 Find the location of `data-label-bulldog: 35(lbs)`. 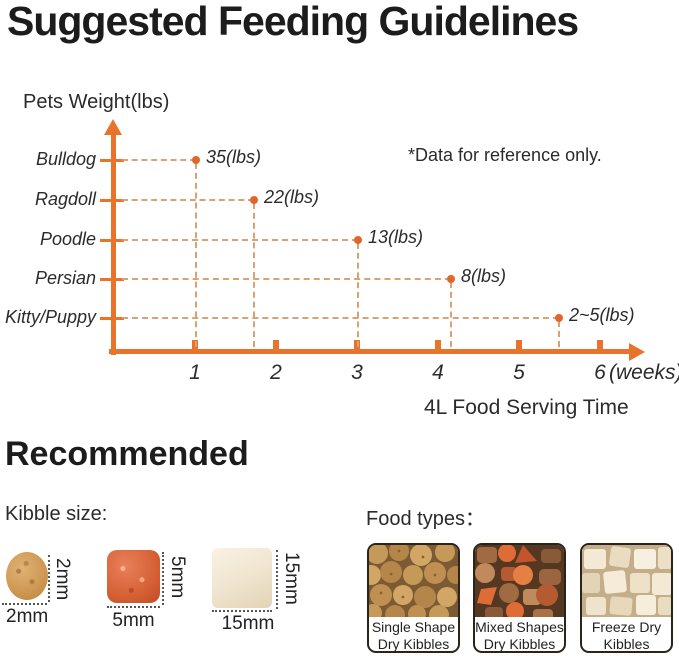

data-label-bulldog: 35(lbs) is located at coordinates (234, 157).